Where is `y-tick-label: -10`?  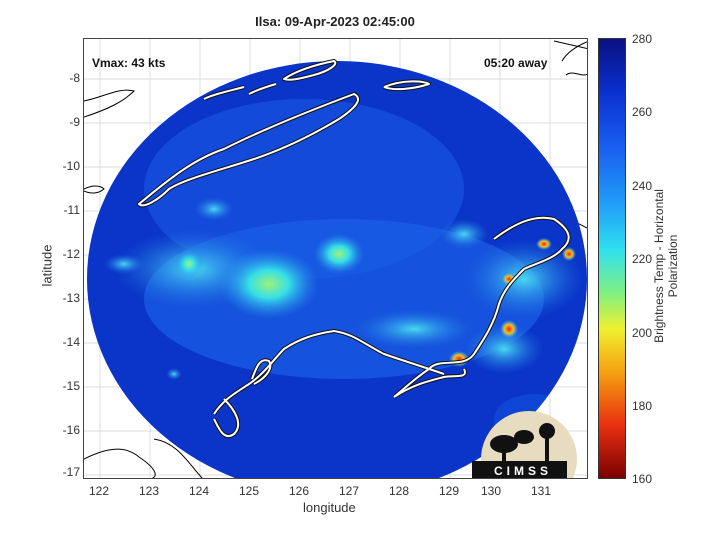
y-tick-label: -10 is located at coordinates (71, 166).